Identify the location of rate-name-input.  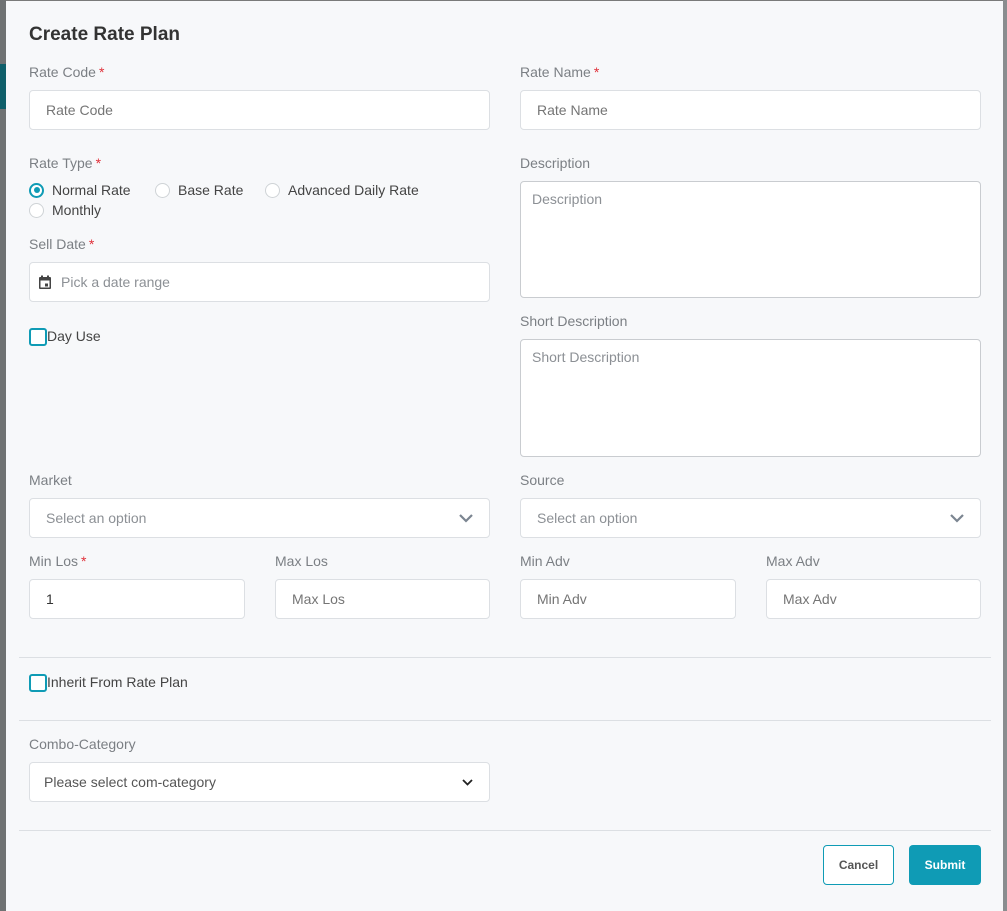
(750, 110).